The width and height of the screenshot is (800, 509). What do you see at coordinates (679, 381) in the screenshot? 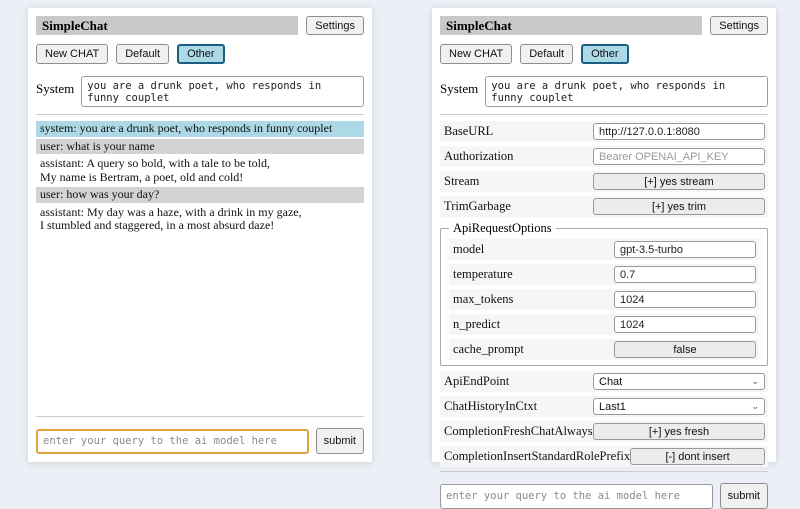
I see `api-endpoint-select: Chat ⌄` at bounding box center [679, 381].